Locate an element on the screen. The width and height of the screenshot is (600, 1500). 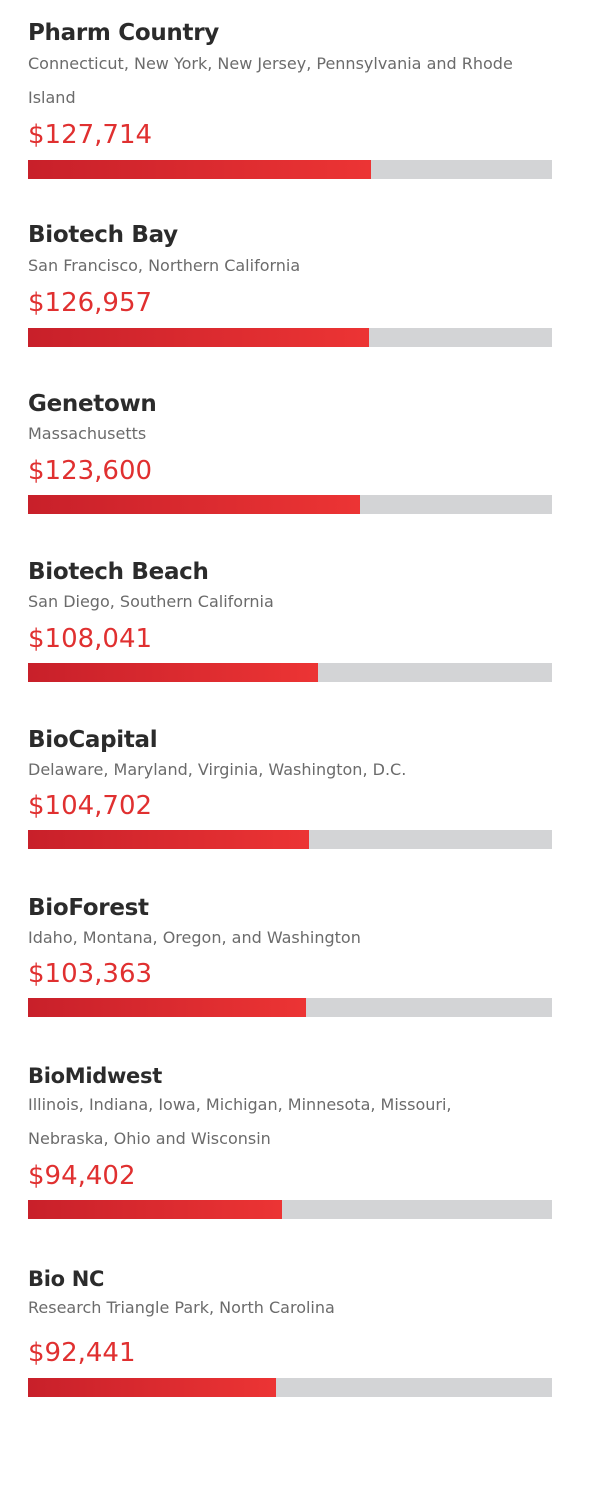
cluster-region: San Francisco, Northern California is located at coordinates (164, 265).